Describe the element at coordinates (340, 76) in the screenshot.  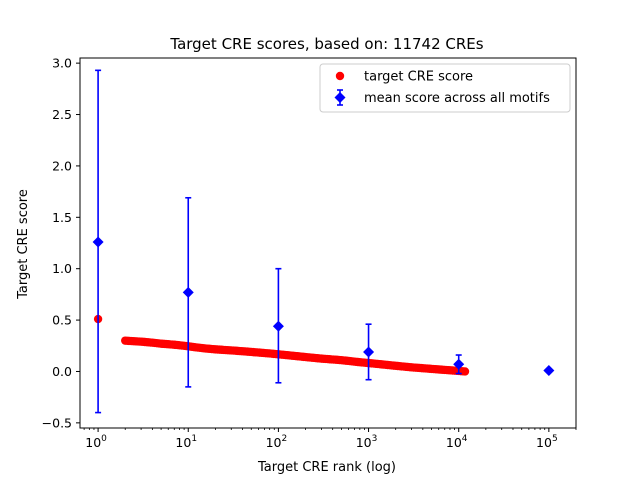
I see `legend-marker-target-cre-score` at that location.